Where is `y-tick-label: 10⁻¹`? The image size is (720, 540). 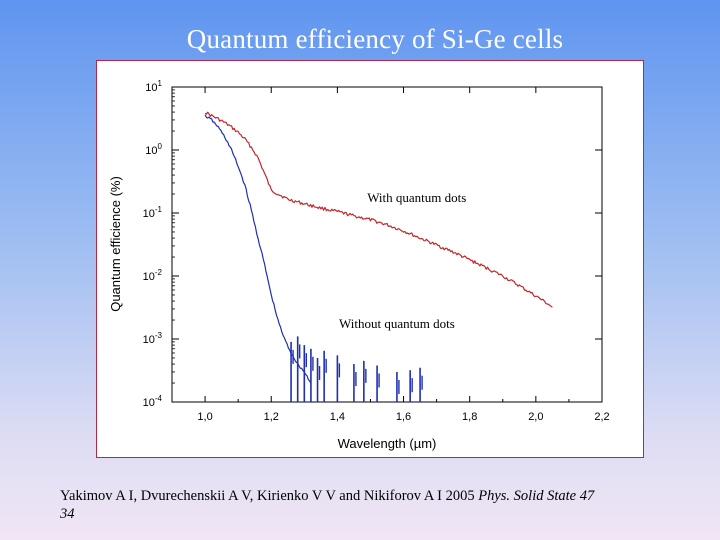 y-tick-label: 10⁻¹ is located at coordinates (153, 212).